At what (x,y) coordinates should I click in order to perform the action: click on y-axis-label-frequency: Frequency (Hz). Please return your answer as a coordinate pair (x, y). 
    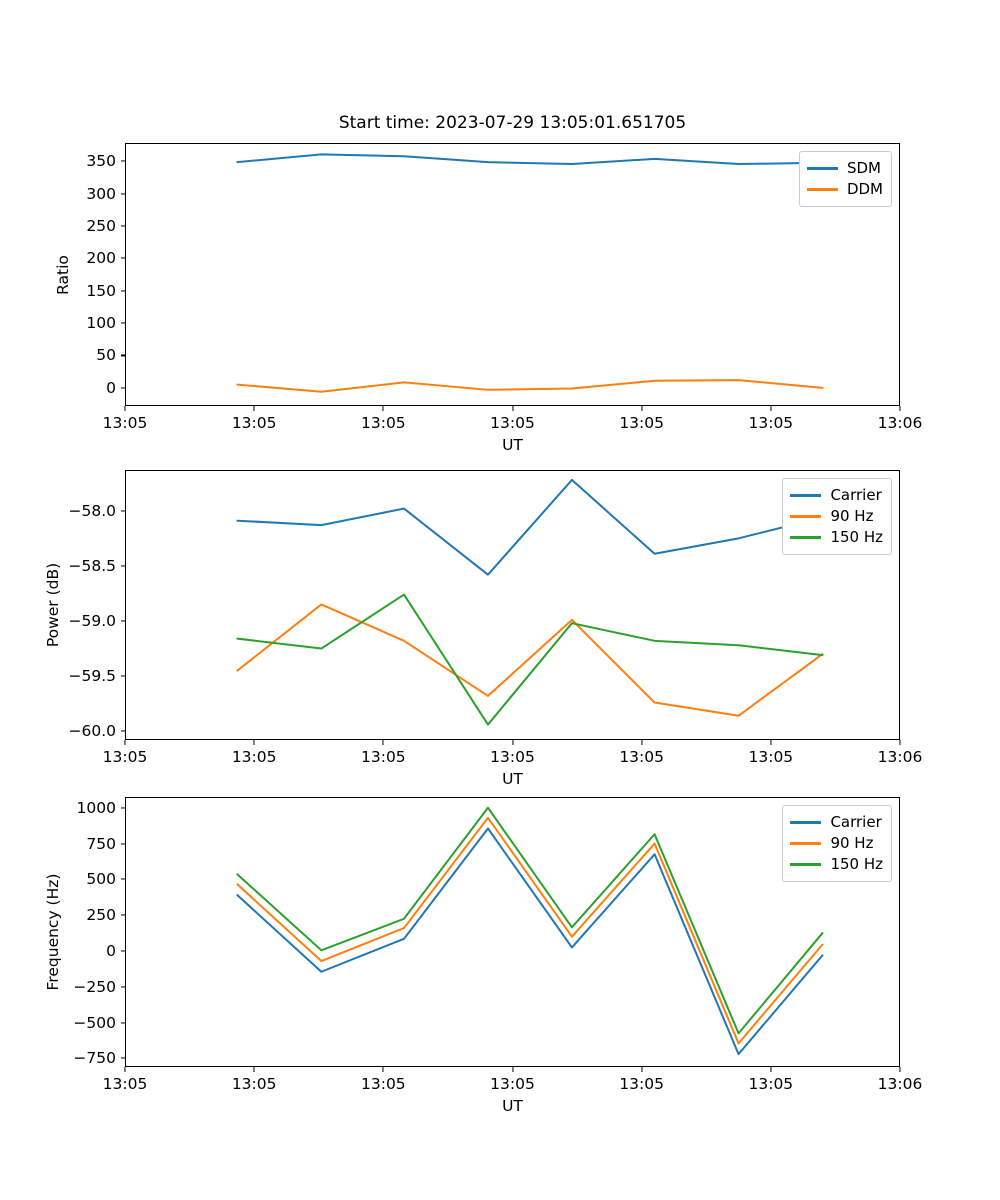
    Looking at the image, I should click on (53, 932).